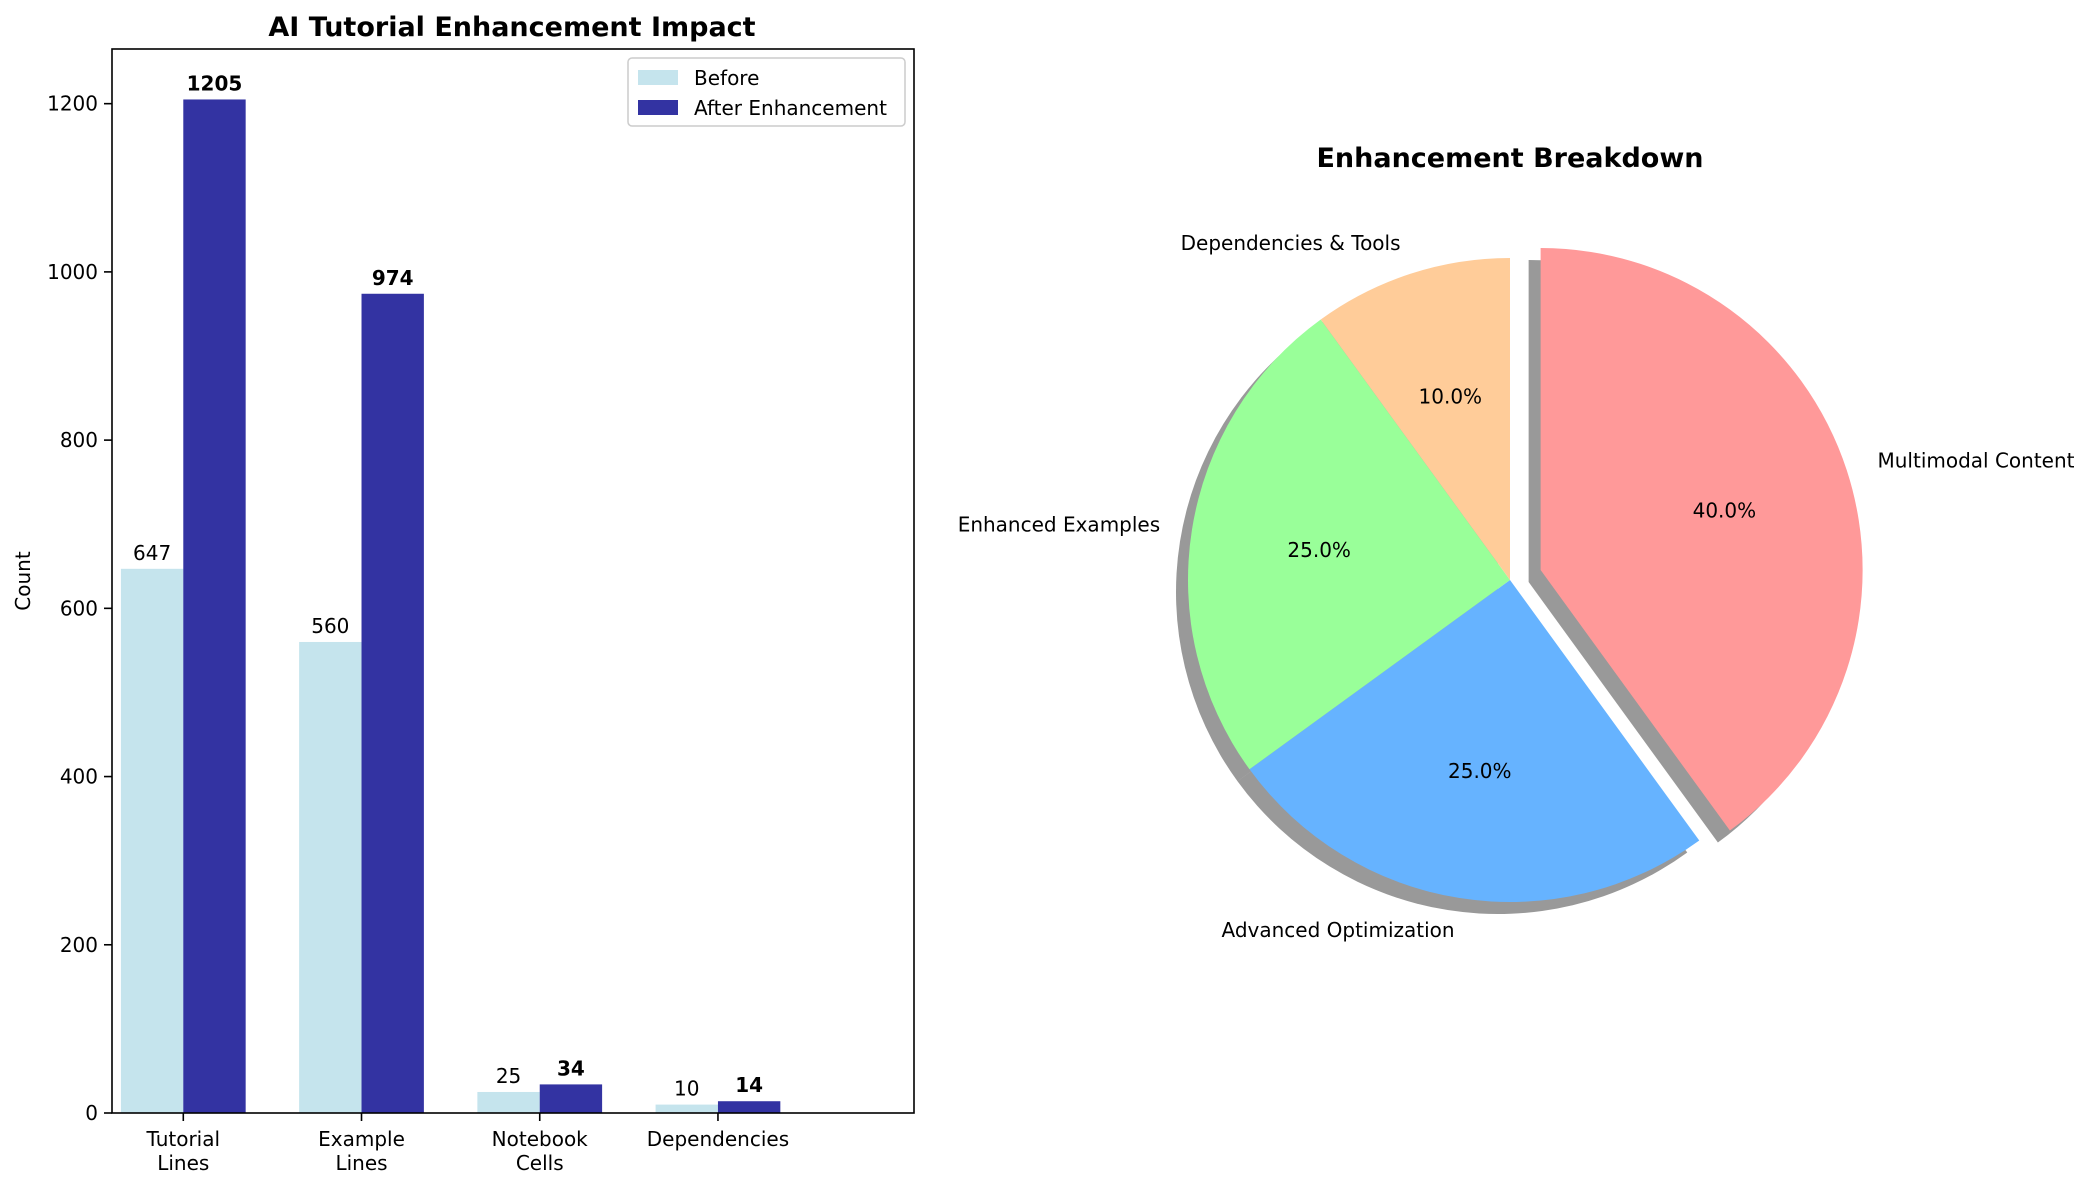 This screenshot has height=1182, width=2080. What do you see at coordinates (540, 1163) in the screenshot?
I see `x-tick-label: Cells` at bounding box center [540, 1163].